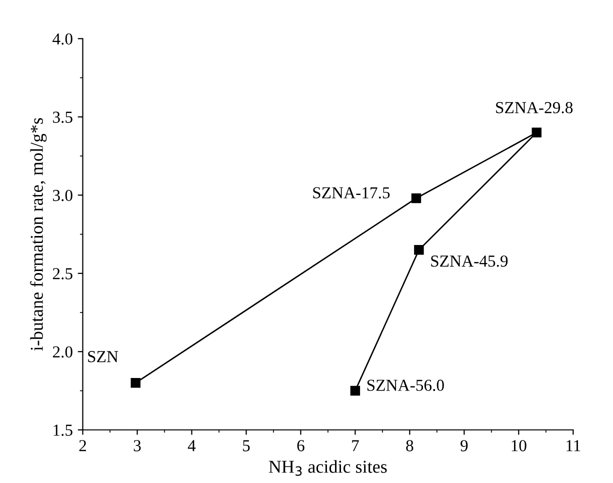 The height and width of the screenshot is (483, 613). I want to click on y-tick-label: 3.5, so click(62, 117).